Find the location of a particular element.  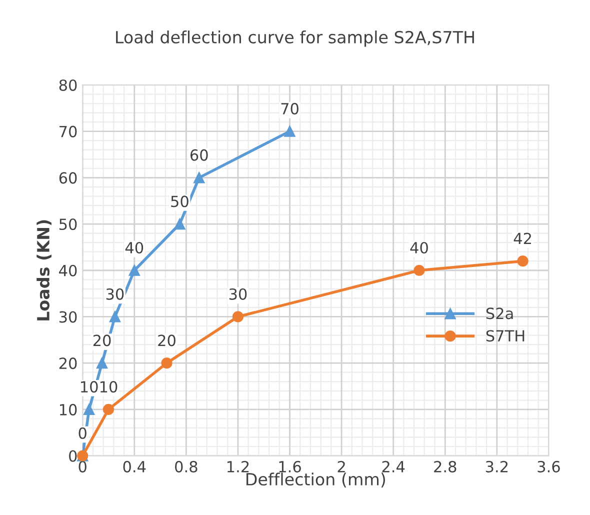

x-tick-label: 0.8 is located at coordinates (186, 466).